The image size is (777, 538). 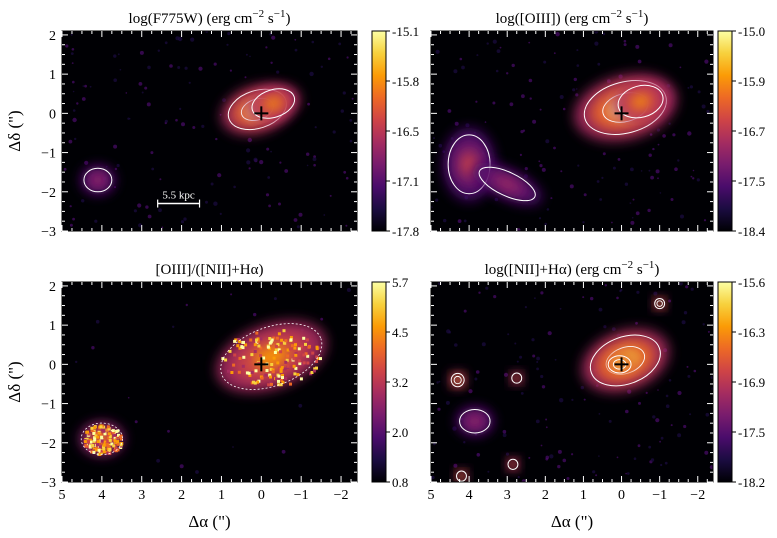 What do you see at coordinates (379, 382) in the screenshot?
I see `colorbar-gradient` at bounding box center [379, 382].